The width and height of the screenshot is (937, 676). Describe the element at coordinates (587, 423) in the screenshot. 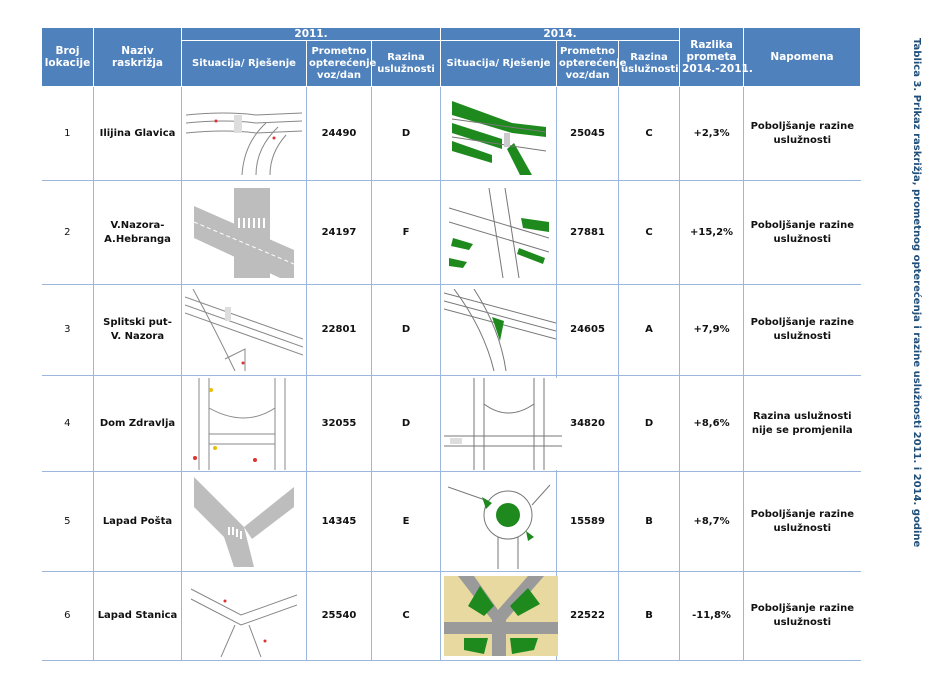

I see `traffic-2014: 34820` at that location.